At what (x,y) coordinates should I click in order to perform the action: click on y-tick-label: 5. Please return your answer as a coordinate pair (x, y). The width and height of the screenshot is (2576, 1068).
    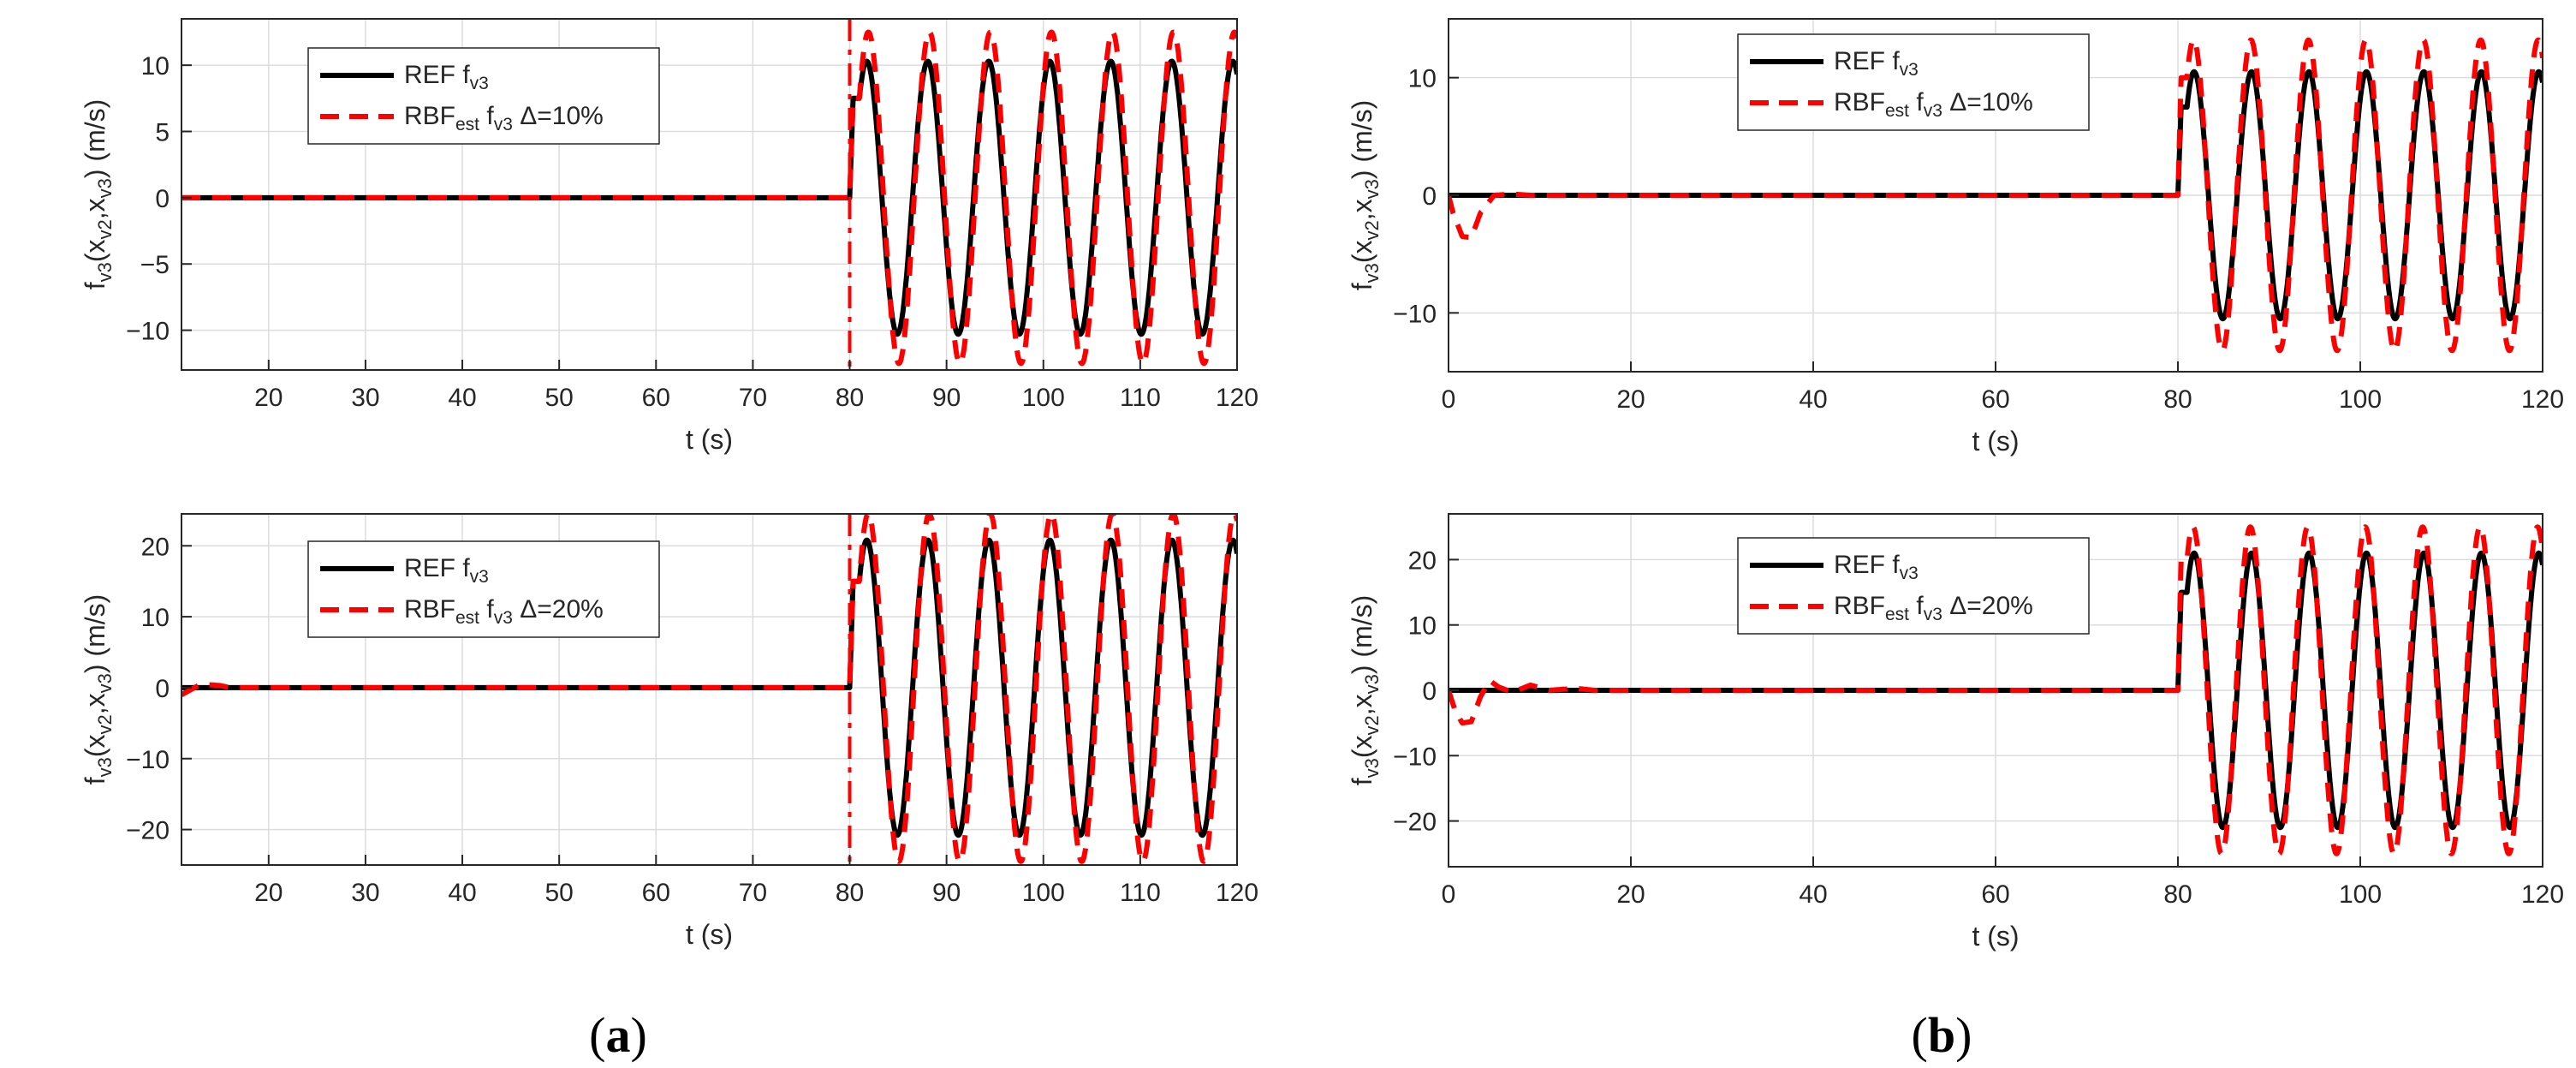
    Looking at the image, I should click on (162, 133).